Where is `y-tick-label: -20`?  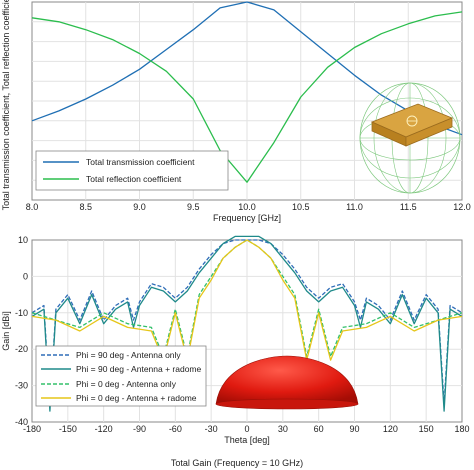 y-tick-label: -20 is located at coordinates (21, 349).